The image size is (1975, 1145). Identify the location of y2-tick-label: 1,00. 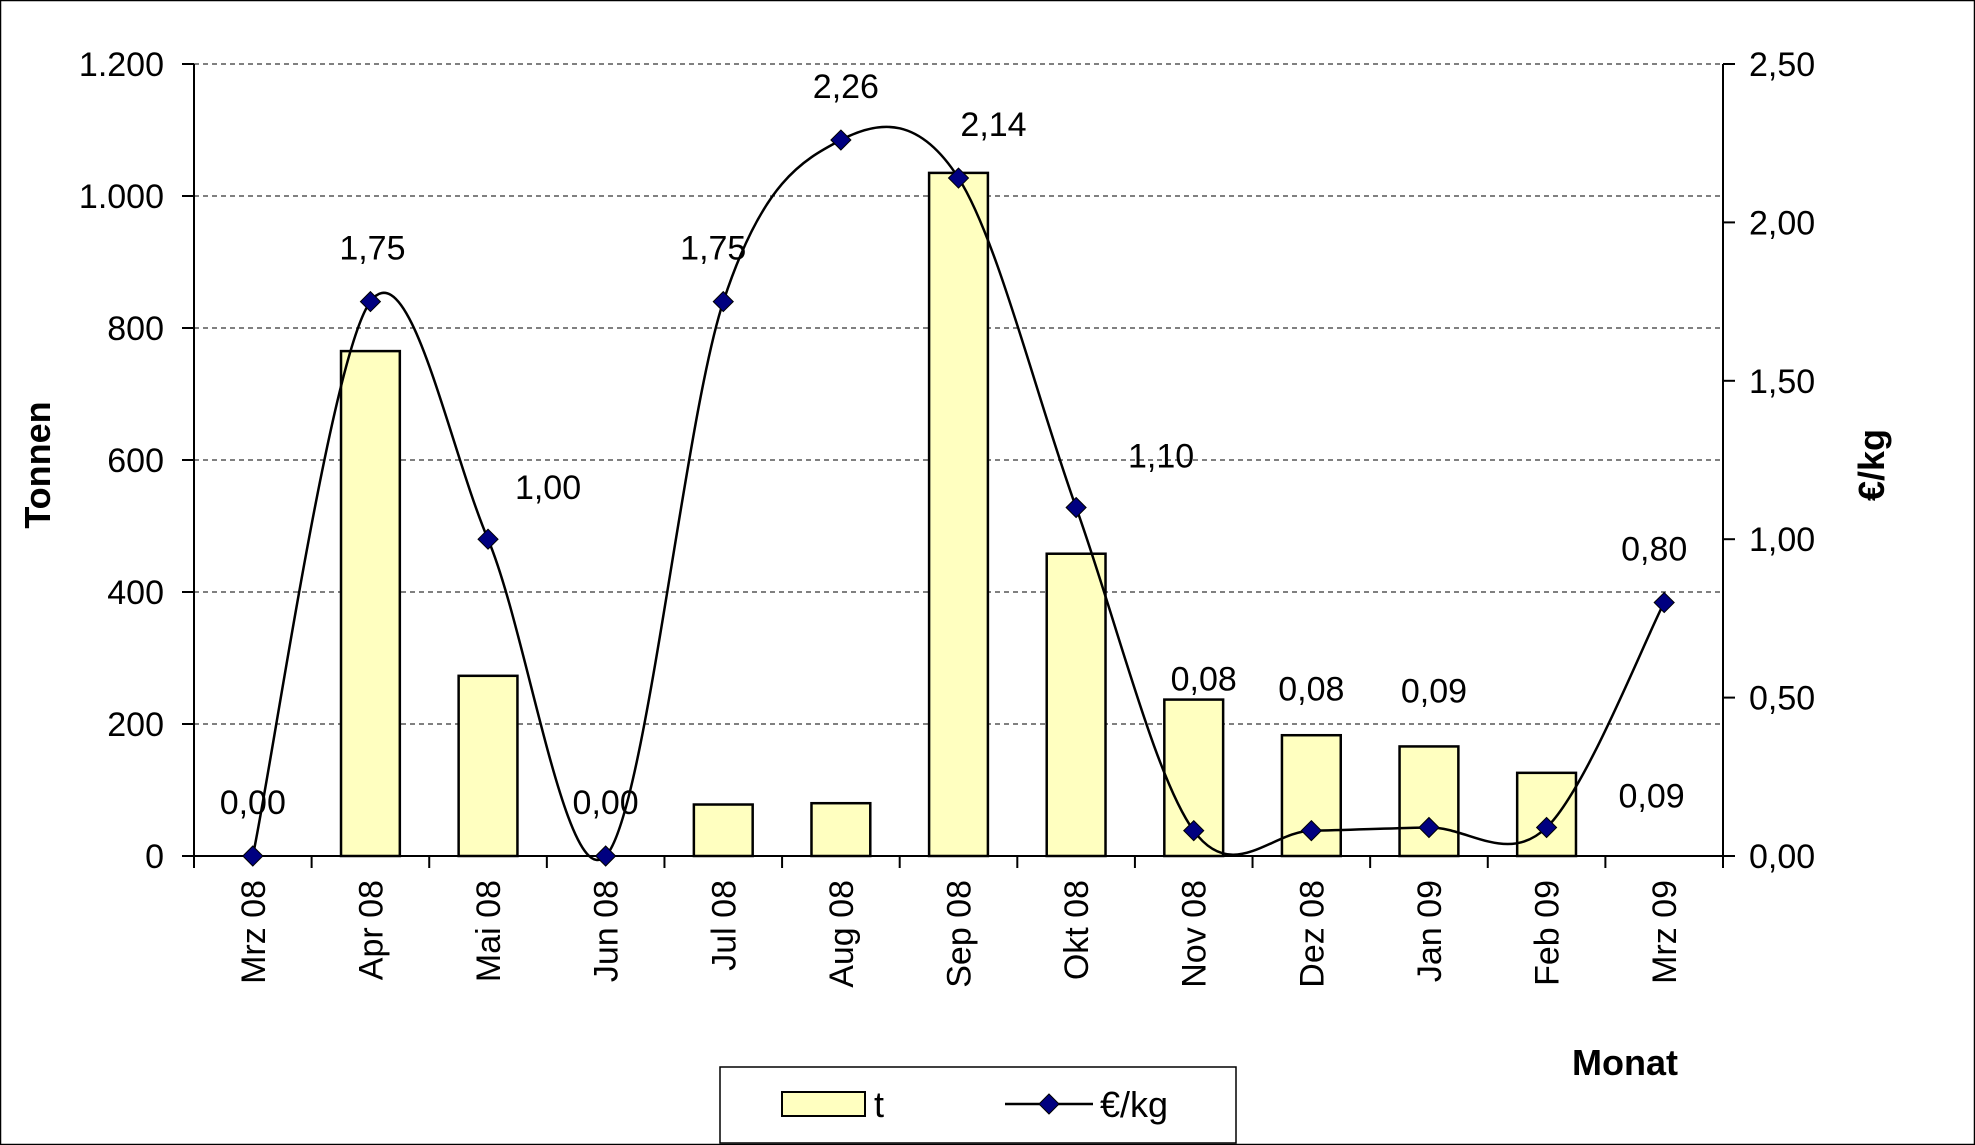
(1782, 540).